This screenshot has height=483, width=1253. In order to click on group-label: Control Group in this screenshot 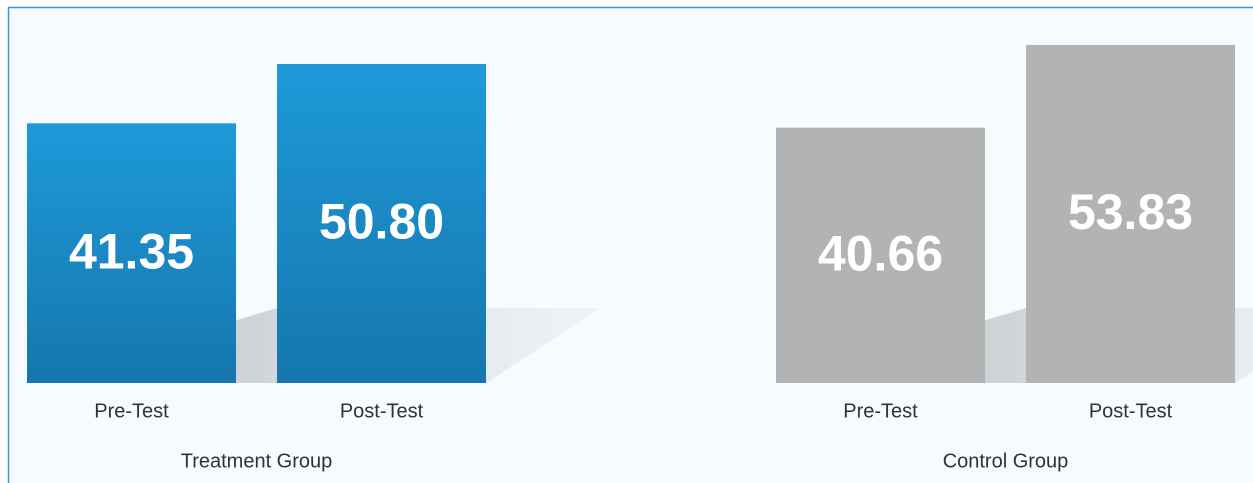, I will do `click(1006, 461)`.